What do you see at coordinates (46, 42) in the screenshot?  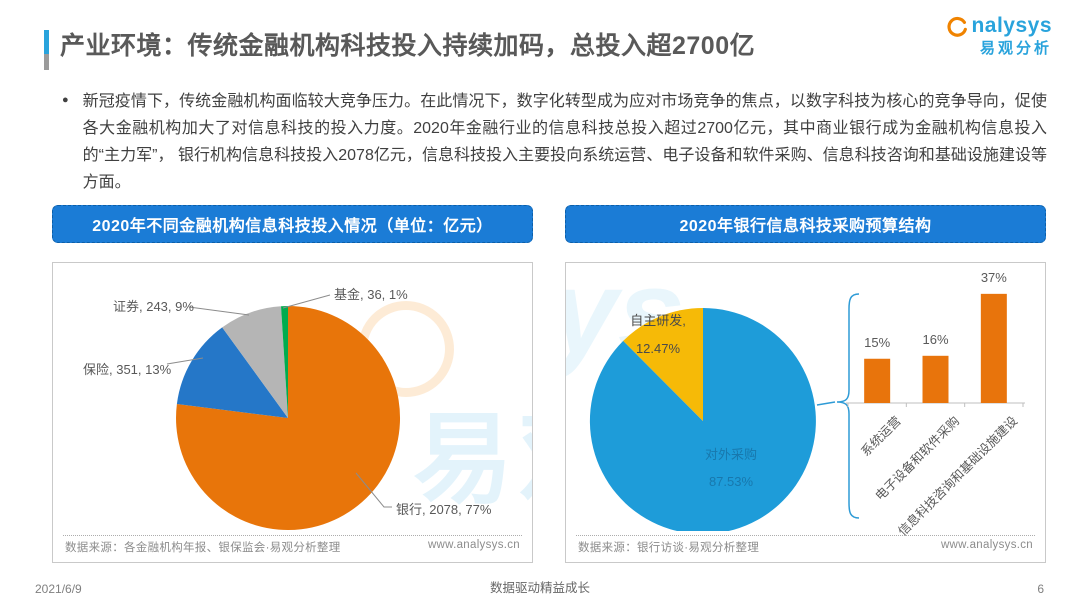 I see `accent-bar-blue` at bounding box center [46, 42].